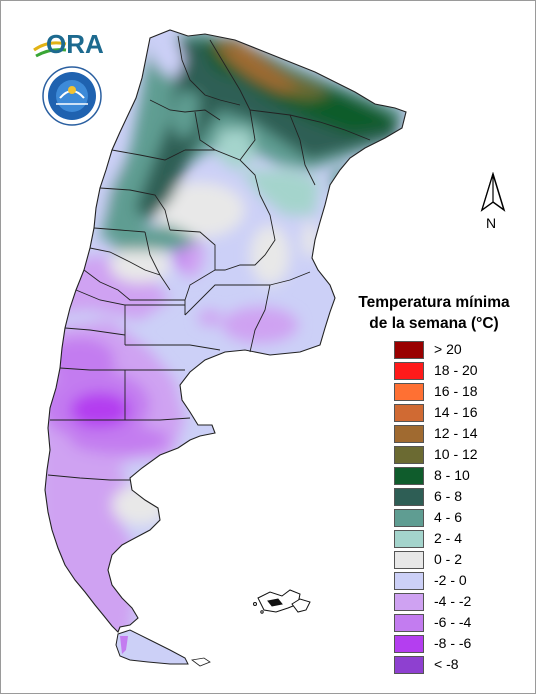 The width and height of the screenshot is (538, 696). What do you see at coordinates (72, 96) in the screenshot?
I see `smn-argentina-seal-icon` at bounding box center [72, 96].